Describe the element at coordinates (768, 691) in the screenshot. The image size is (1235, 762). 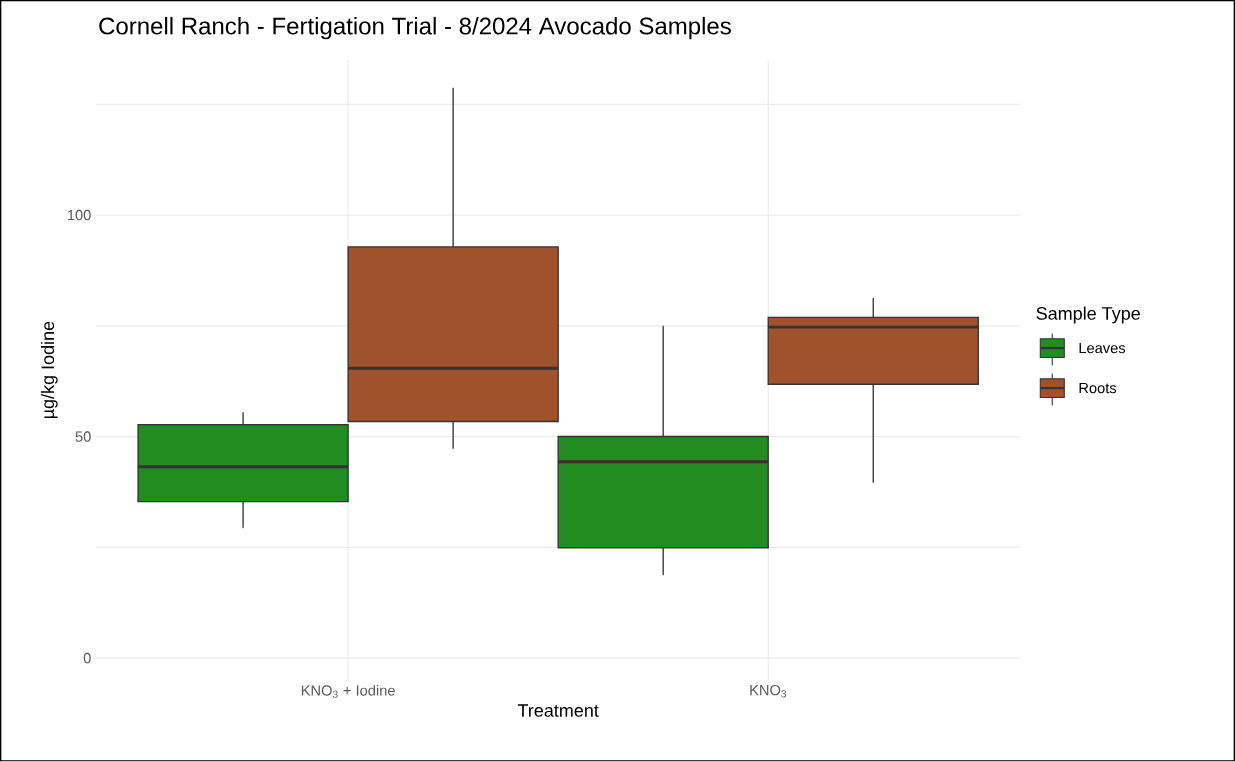
I see `x-tick-label: KNO$_{3}$` at that location.